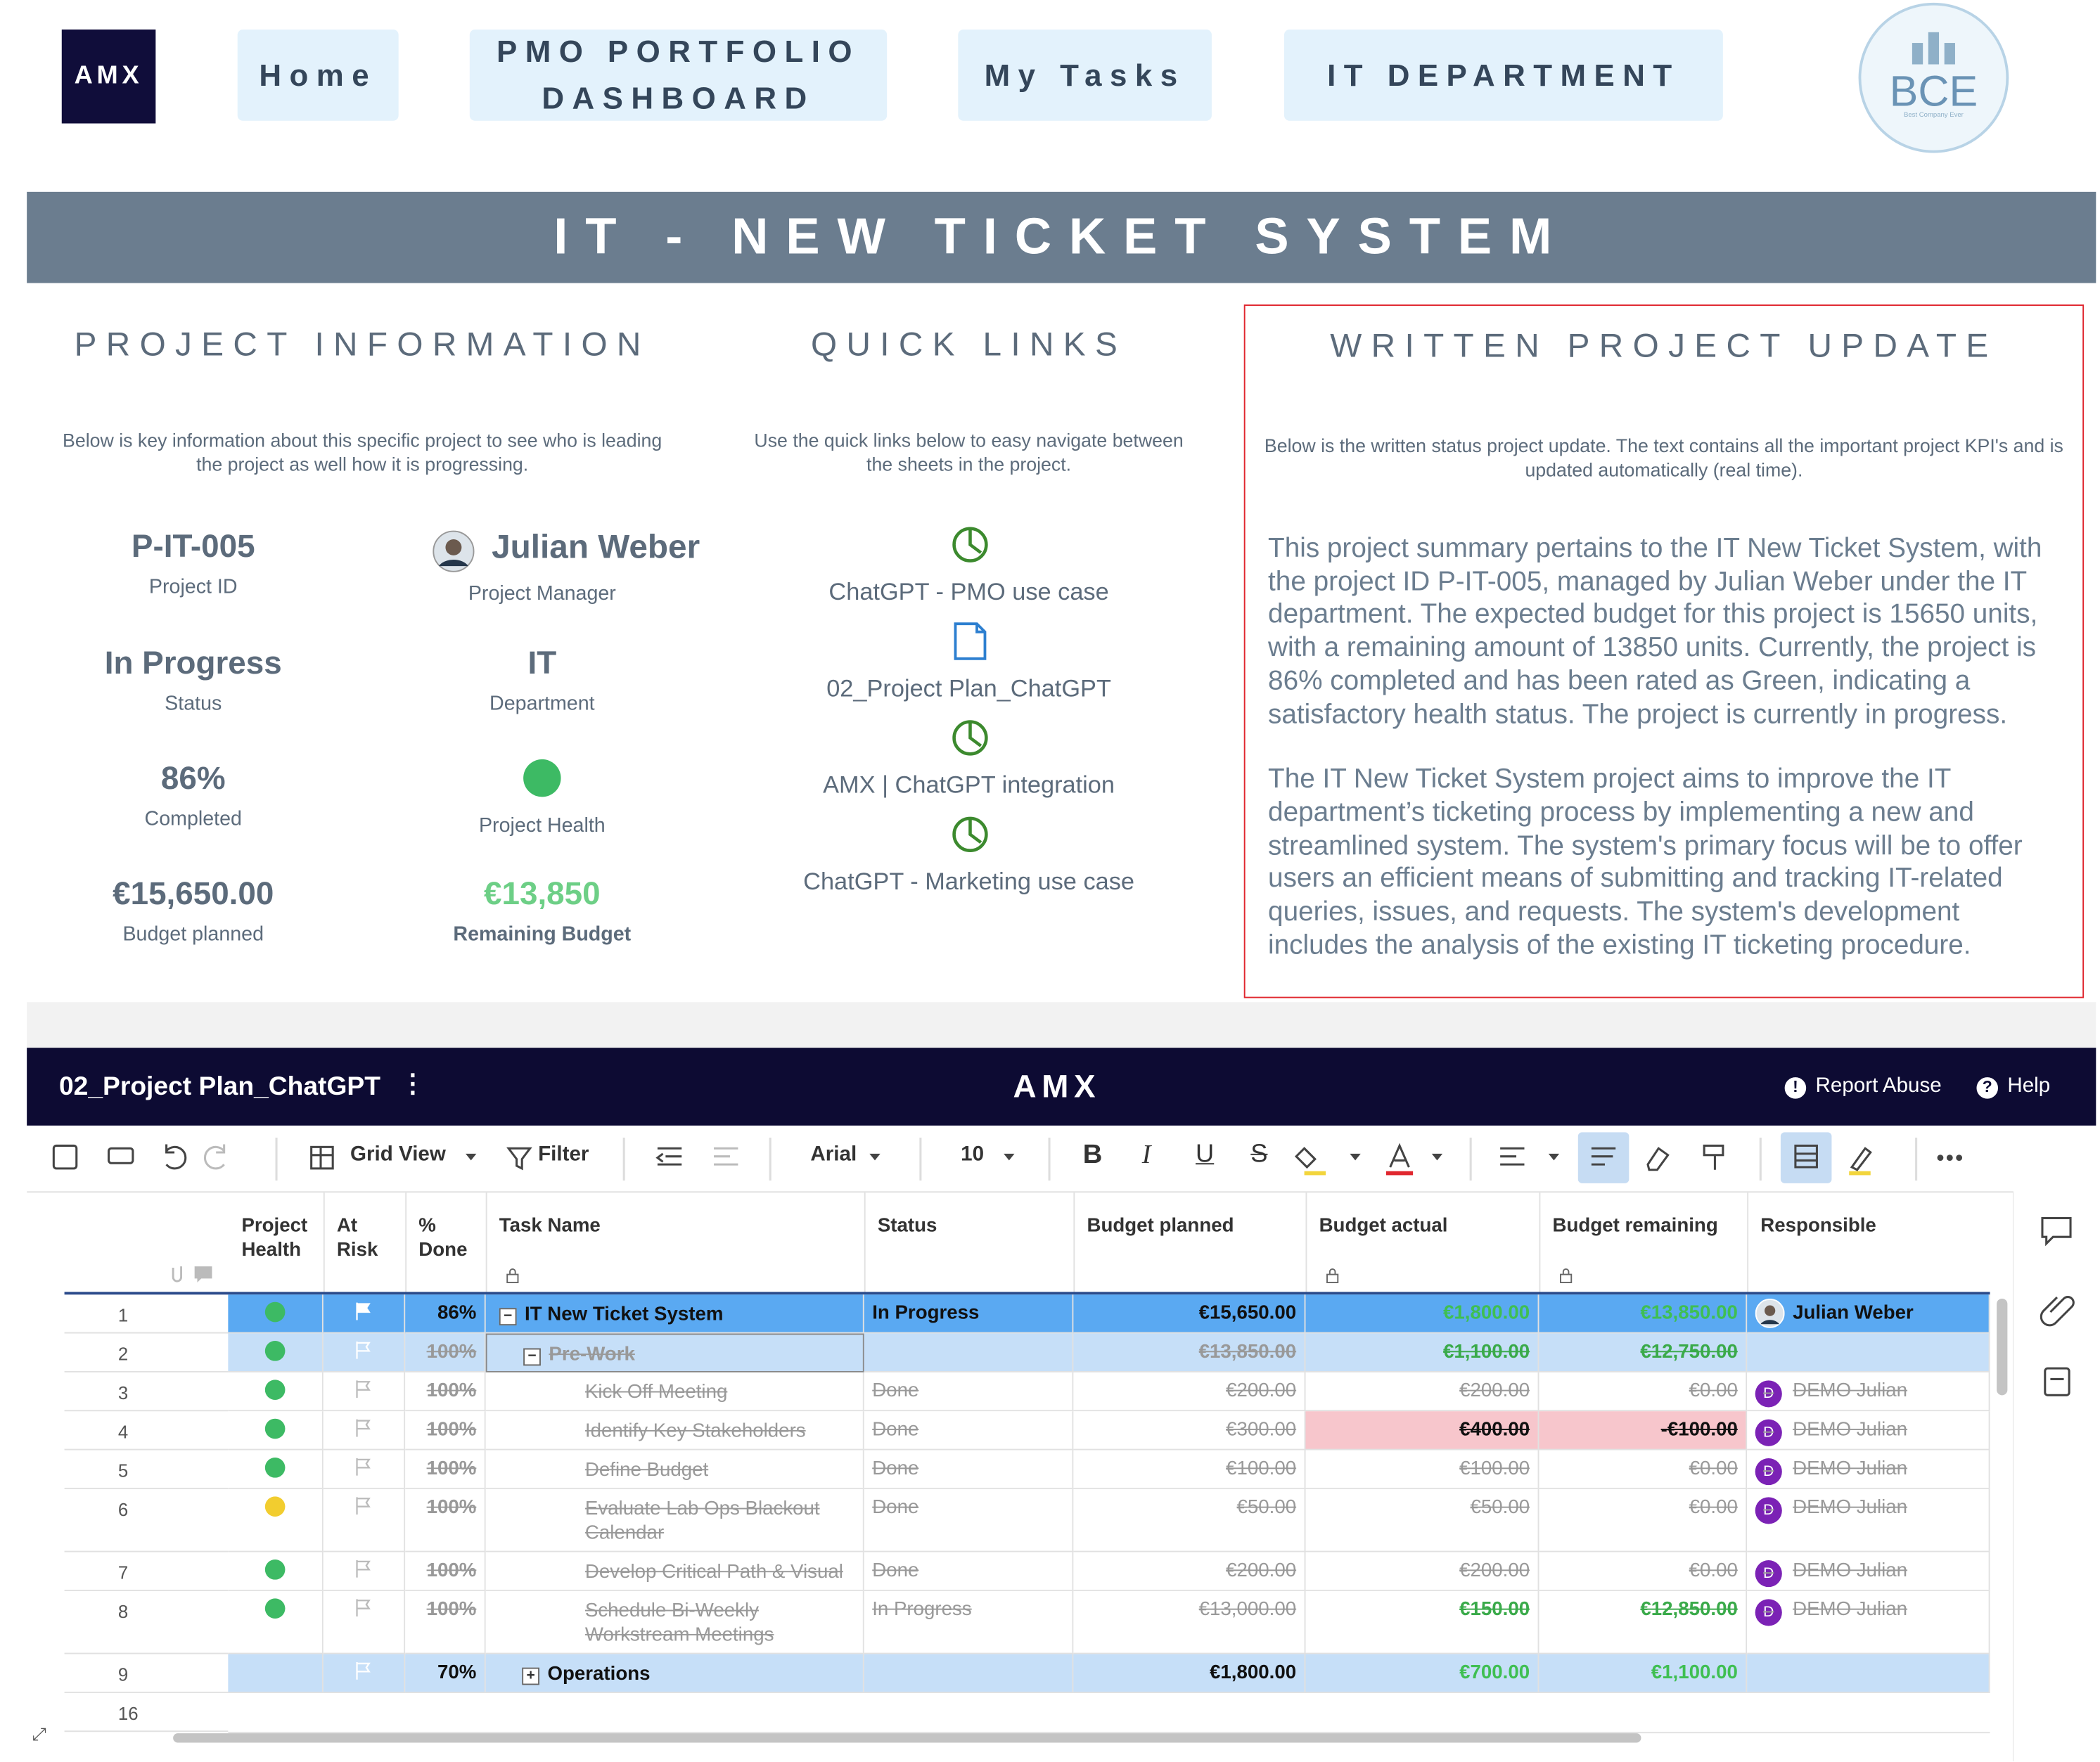  Describe the element at coordinates (563, 1155) in the screenshot. I see `filter-button: Filter` at that location.